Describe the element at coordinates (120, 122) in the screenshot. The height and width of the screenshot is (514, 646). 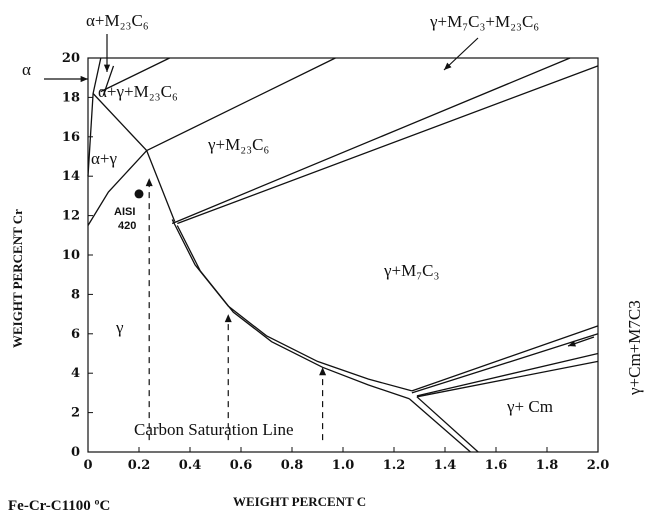
I see `boundary-alpha-gamma-top` at that location.